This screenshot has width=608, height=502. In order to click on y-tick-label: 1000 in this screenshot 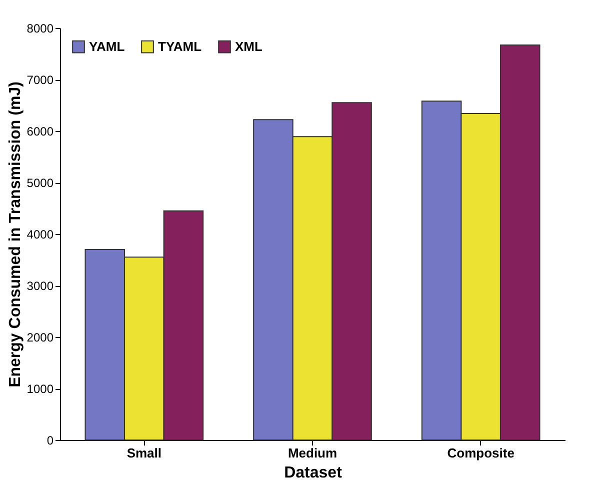, I will do `click(40, 389)`.